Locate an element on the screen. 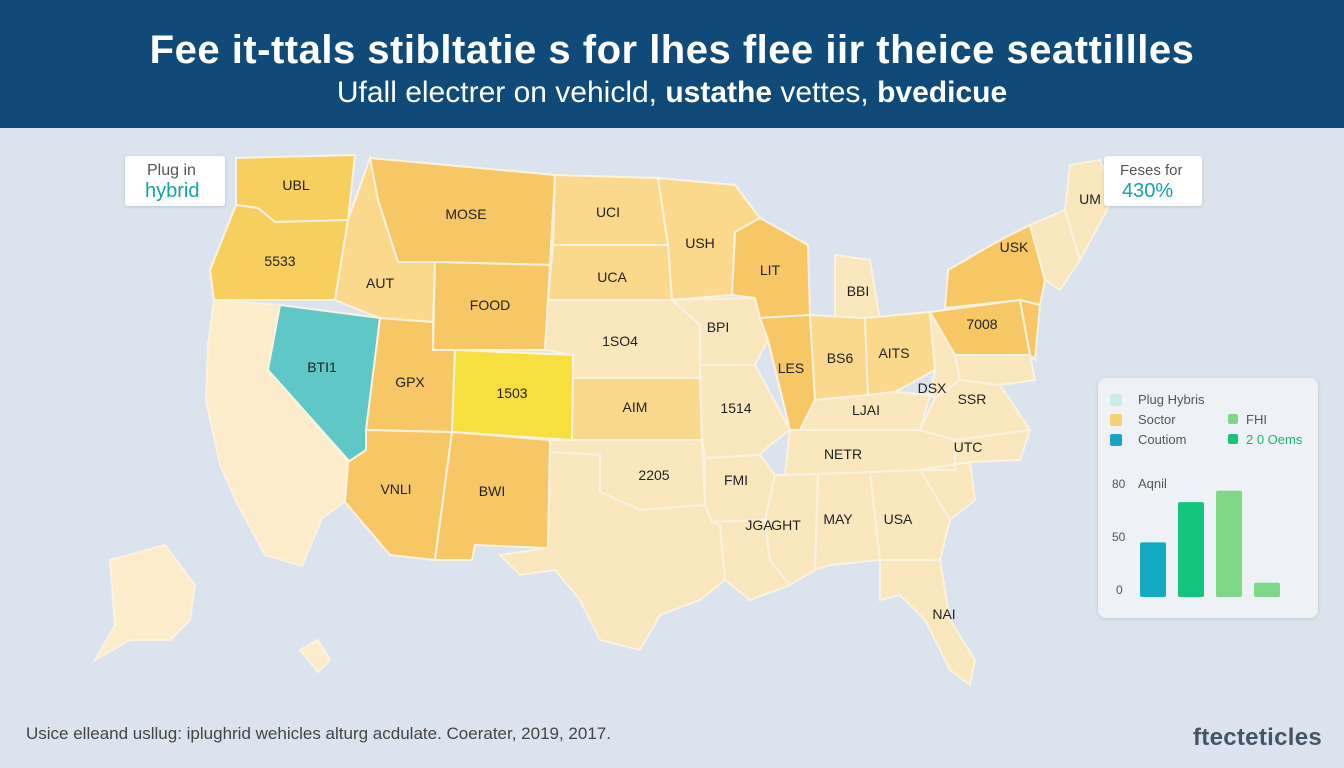 The width and height of the screenshot is (1344, 768). state-md is located at coordinates (995, 370).